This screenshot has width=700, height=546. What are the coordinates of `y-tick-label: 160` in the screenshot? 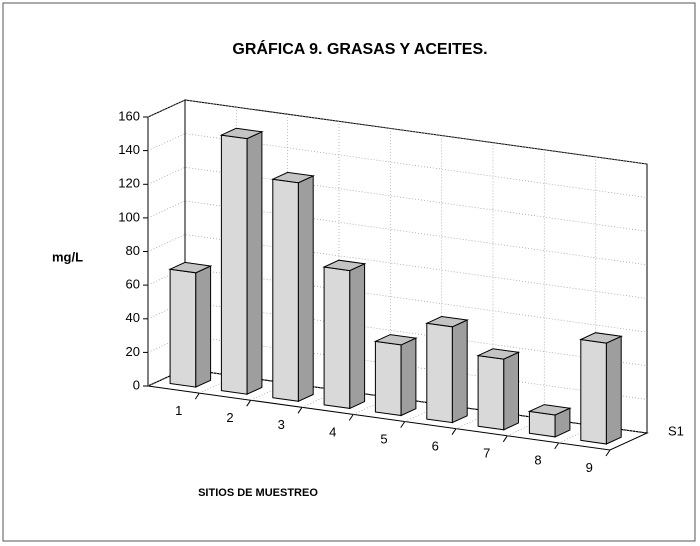 It's located at (129, 115).